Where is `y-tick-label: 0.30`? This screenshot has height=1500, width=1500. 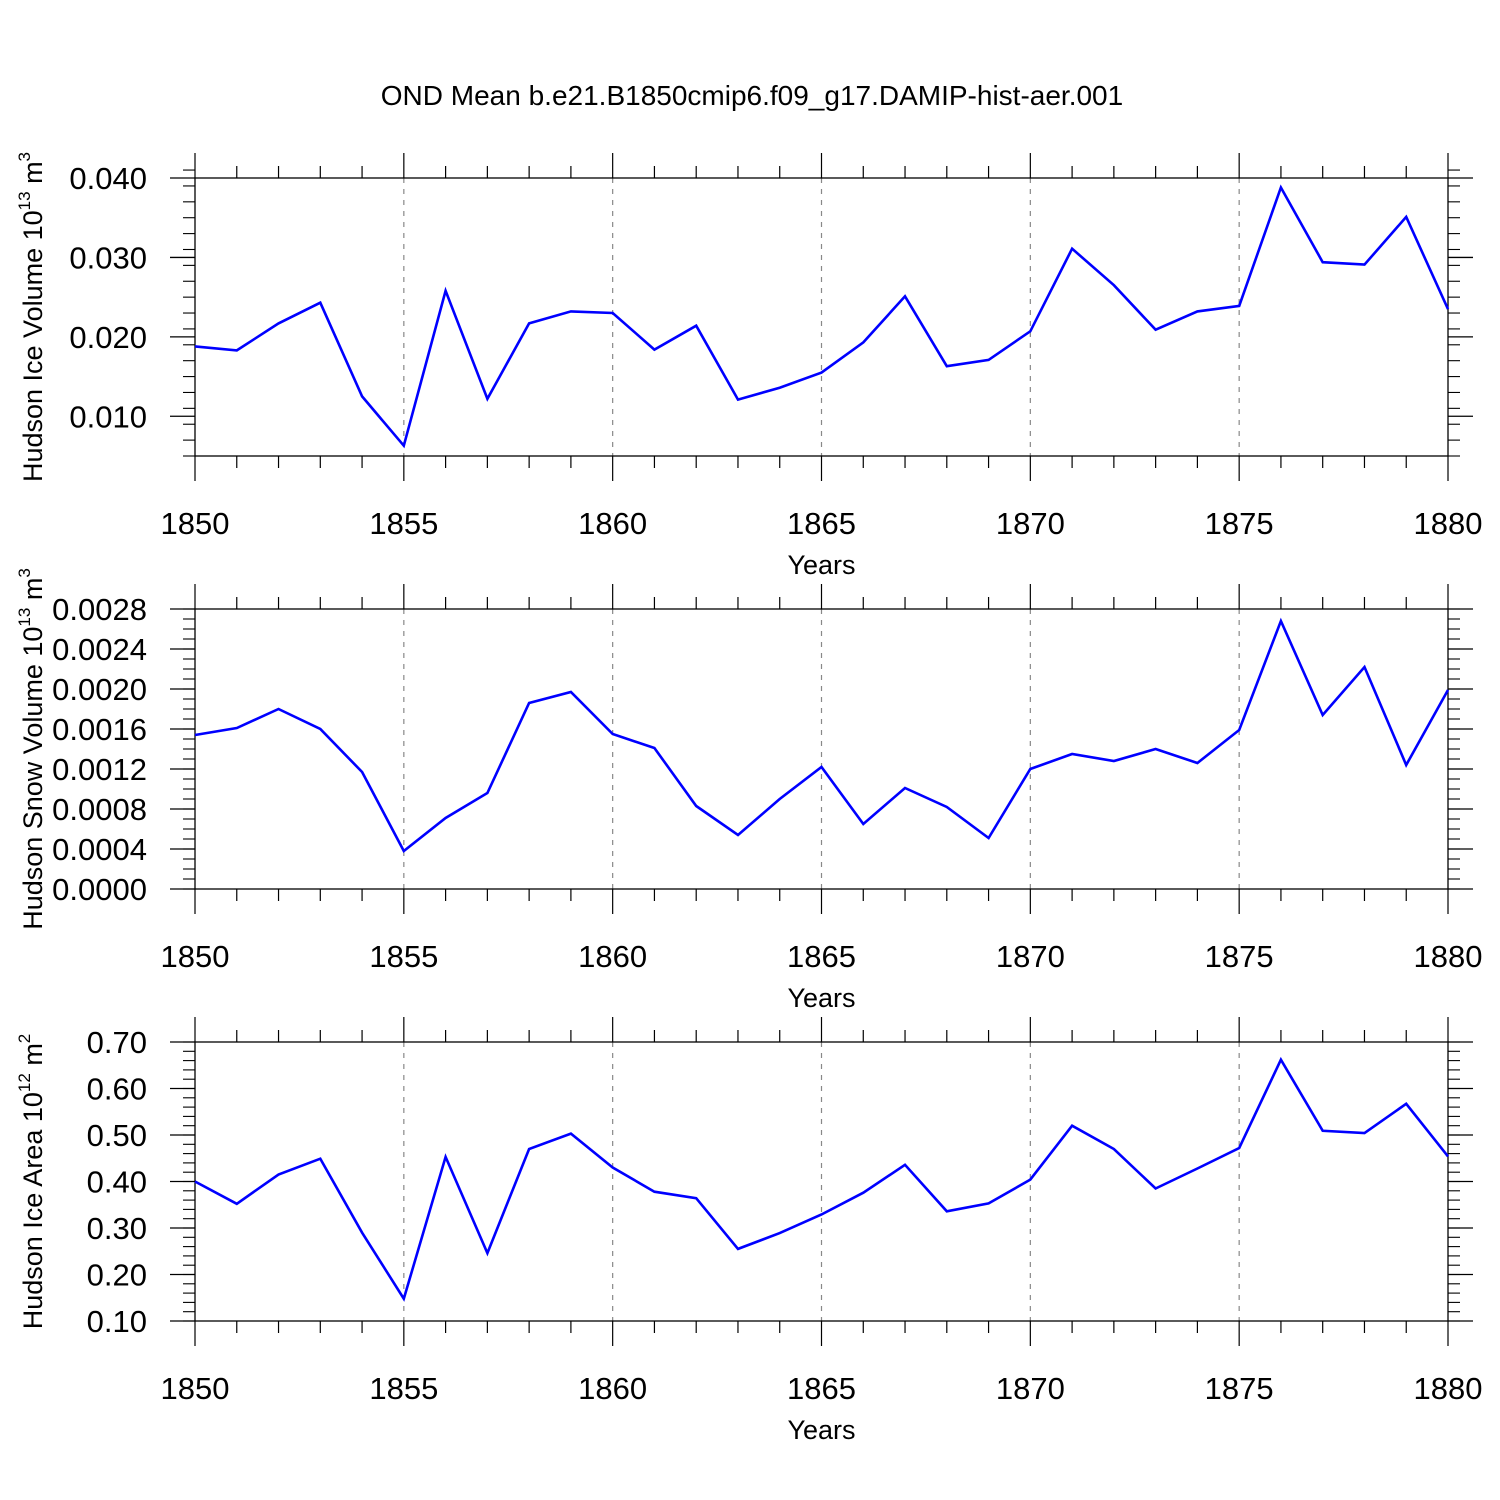
y-tick-label: 0.30 is located at coordinates (117, 1228).